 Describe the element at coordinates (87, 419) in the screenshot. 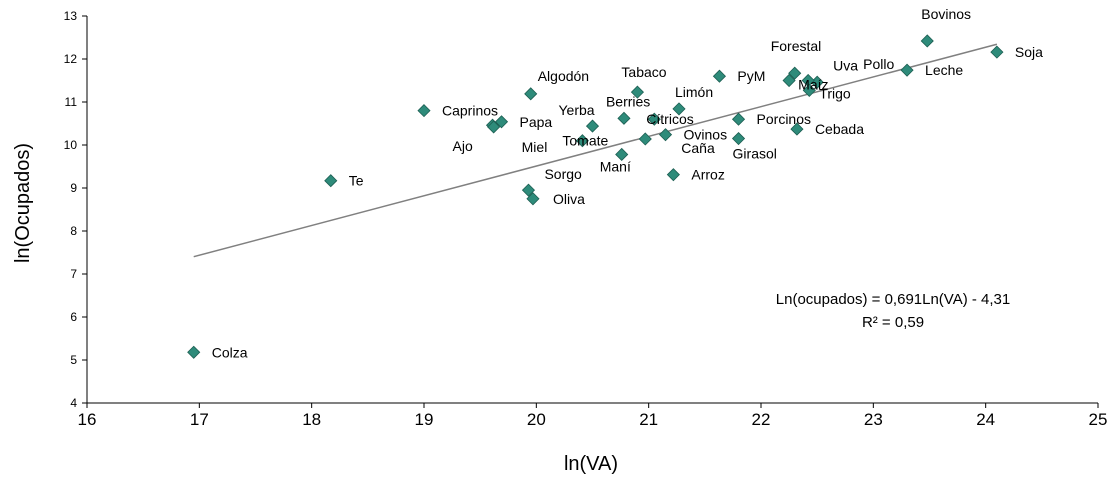

I see `x-tick-label: 16` at that location.